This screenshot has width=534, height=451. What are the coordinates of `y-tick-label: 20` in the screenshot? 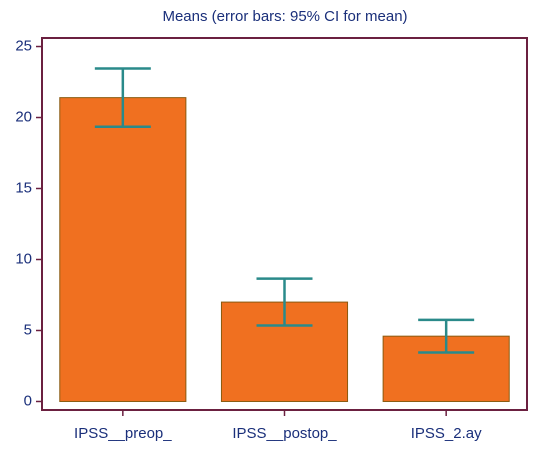 It's located at (23, 116).